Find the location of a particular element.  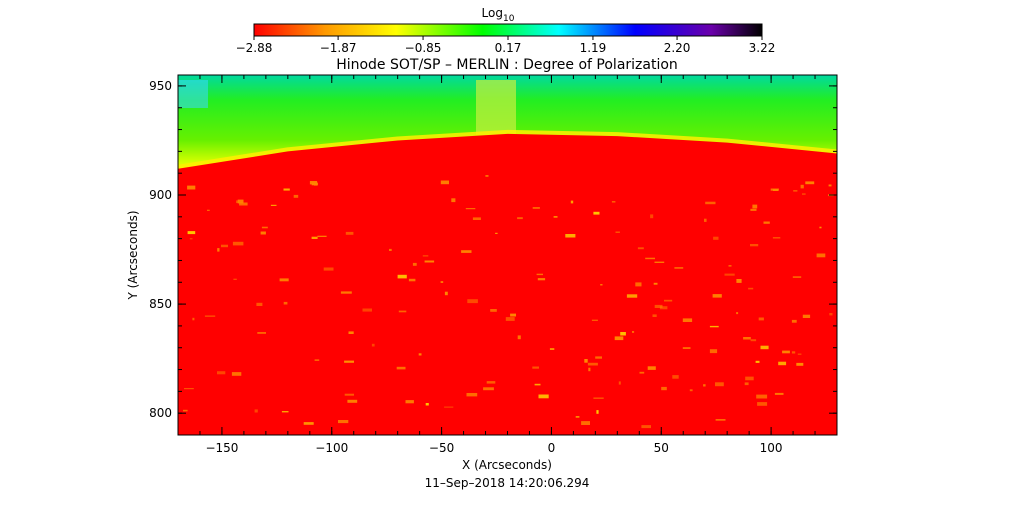

x-axis-label: X (Arcseconds) is located at coordinates (507, 465).